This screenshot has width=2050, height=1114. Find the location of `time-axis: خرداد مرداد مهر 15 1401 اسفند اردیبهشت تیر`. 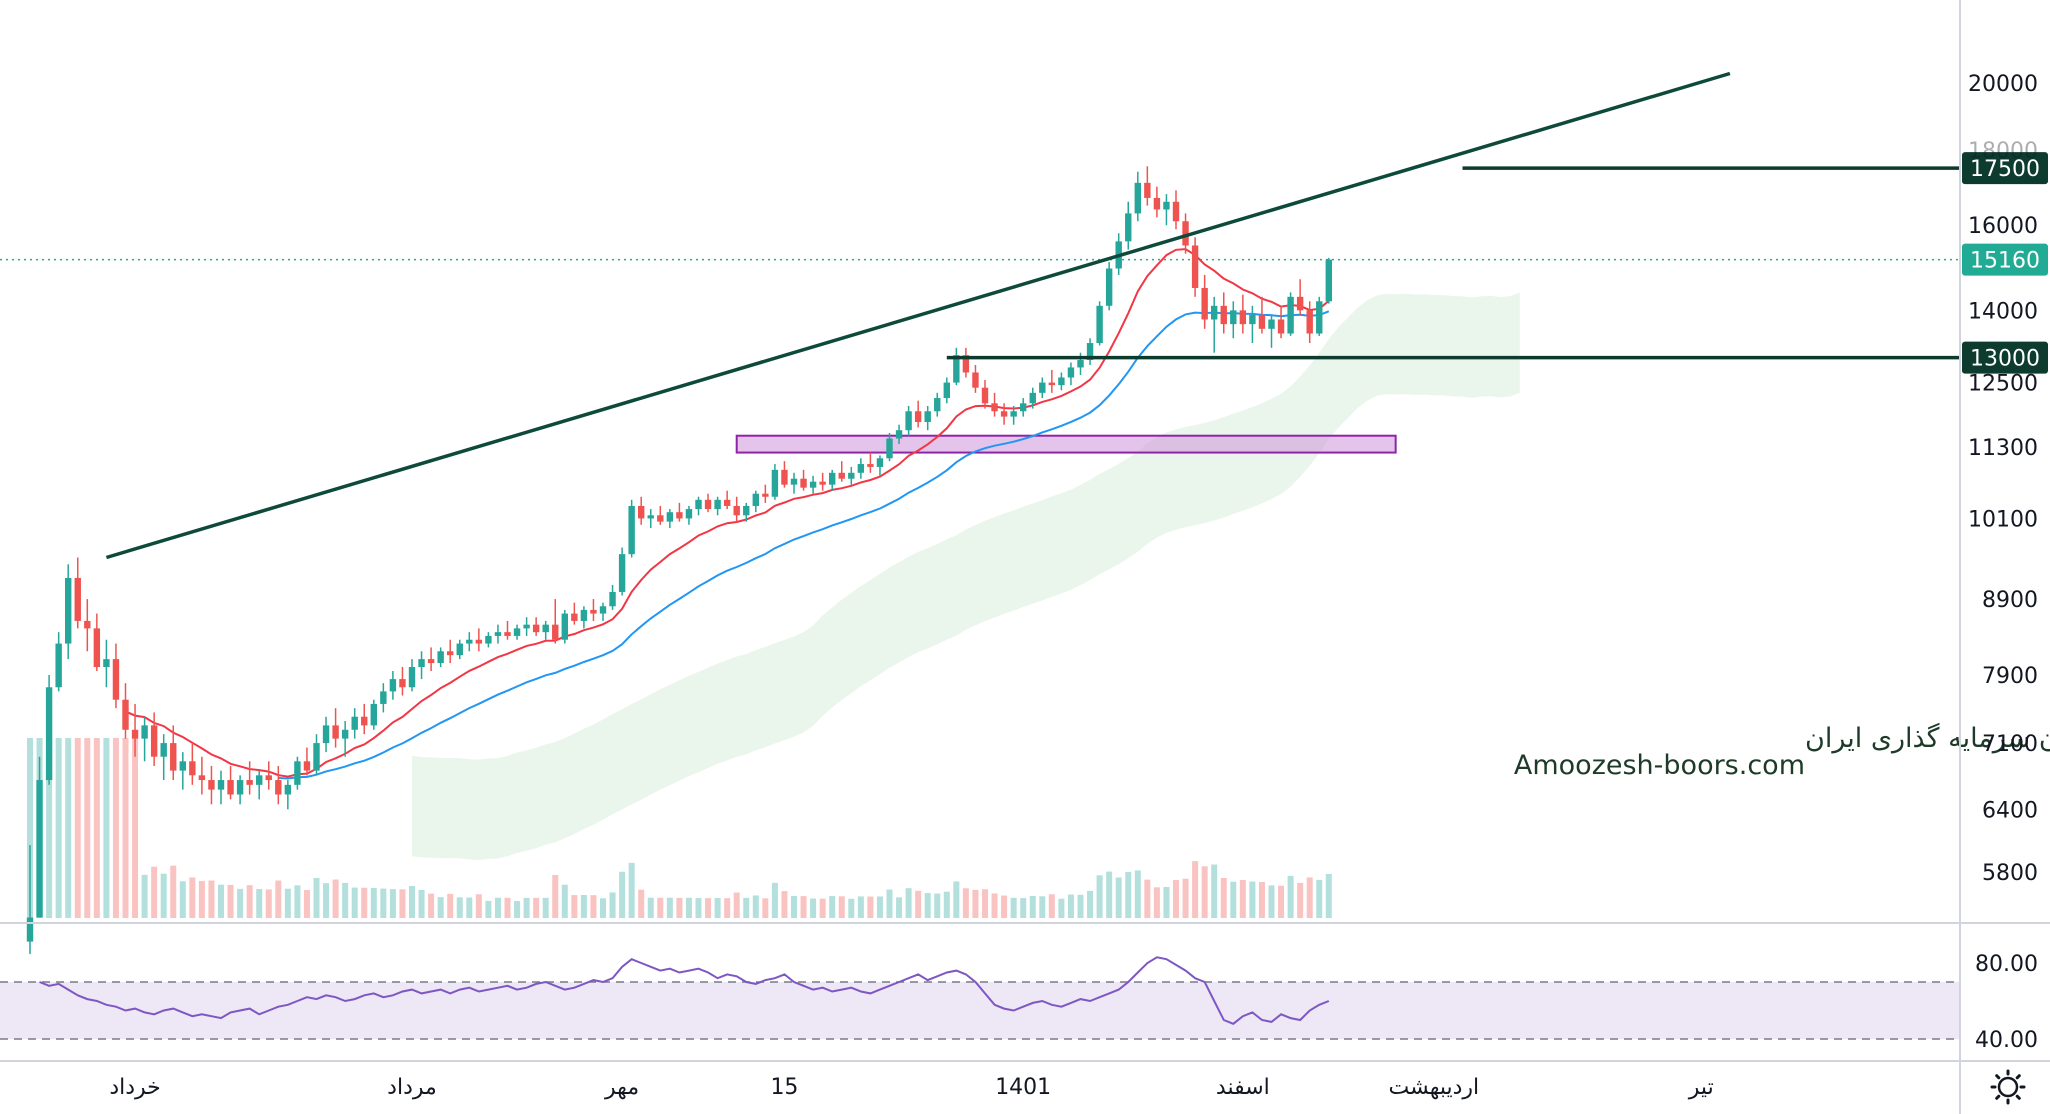

time-axis: خرداد مرداد مهر 15 1401 اسفند اردیبهشت تیر is located at coordinates (911, 1087).